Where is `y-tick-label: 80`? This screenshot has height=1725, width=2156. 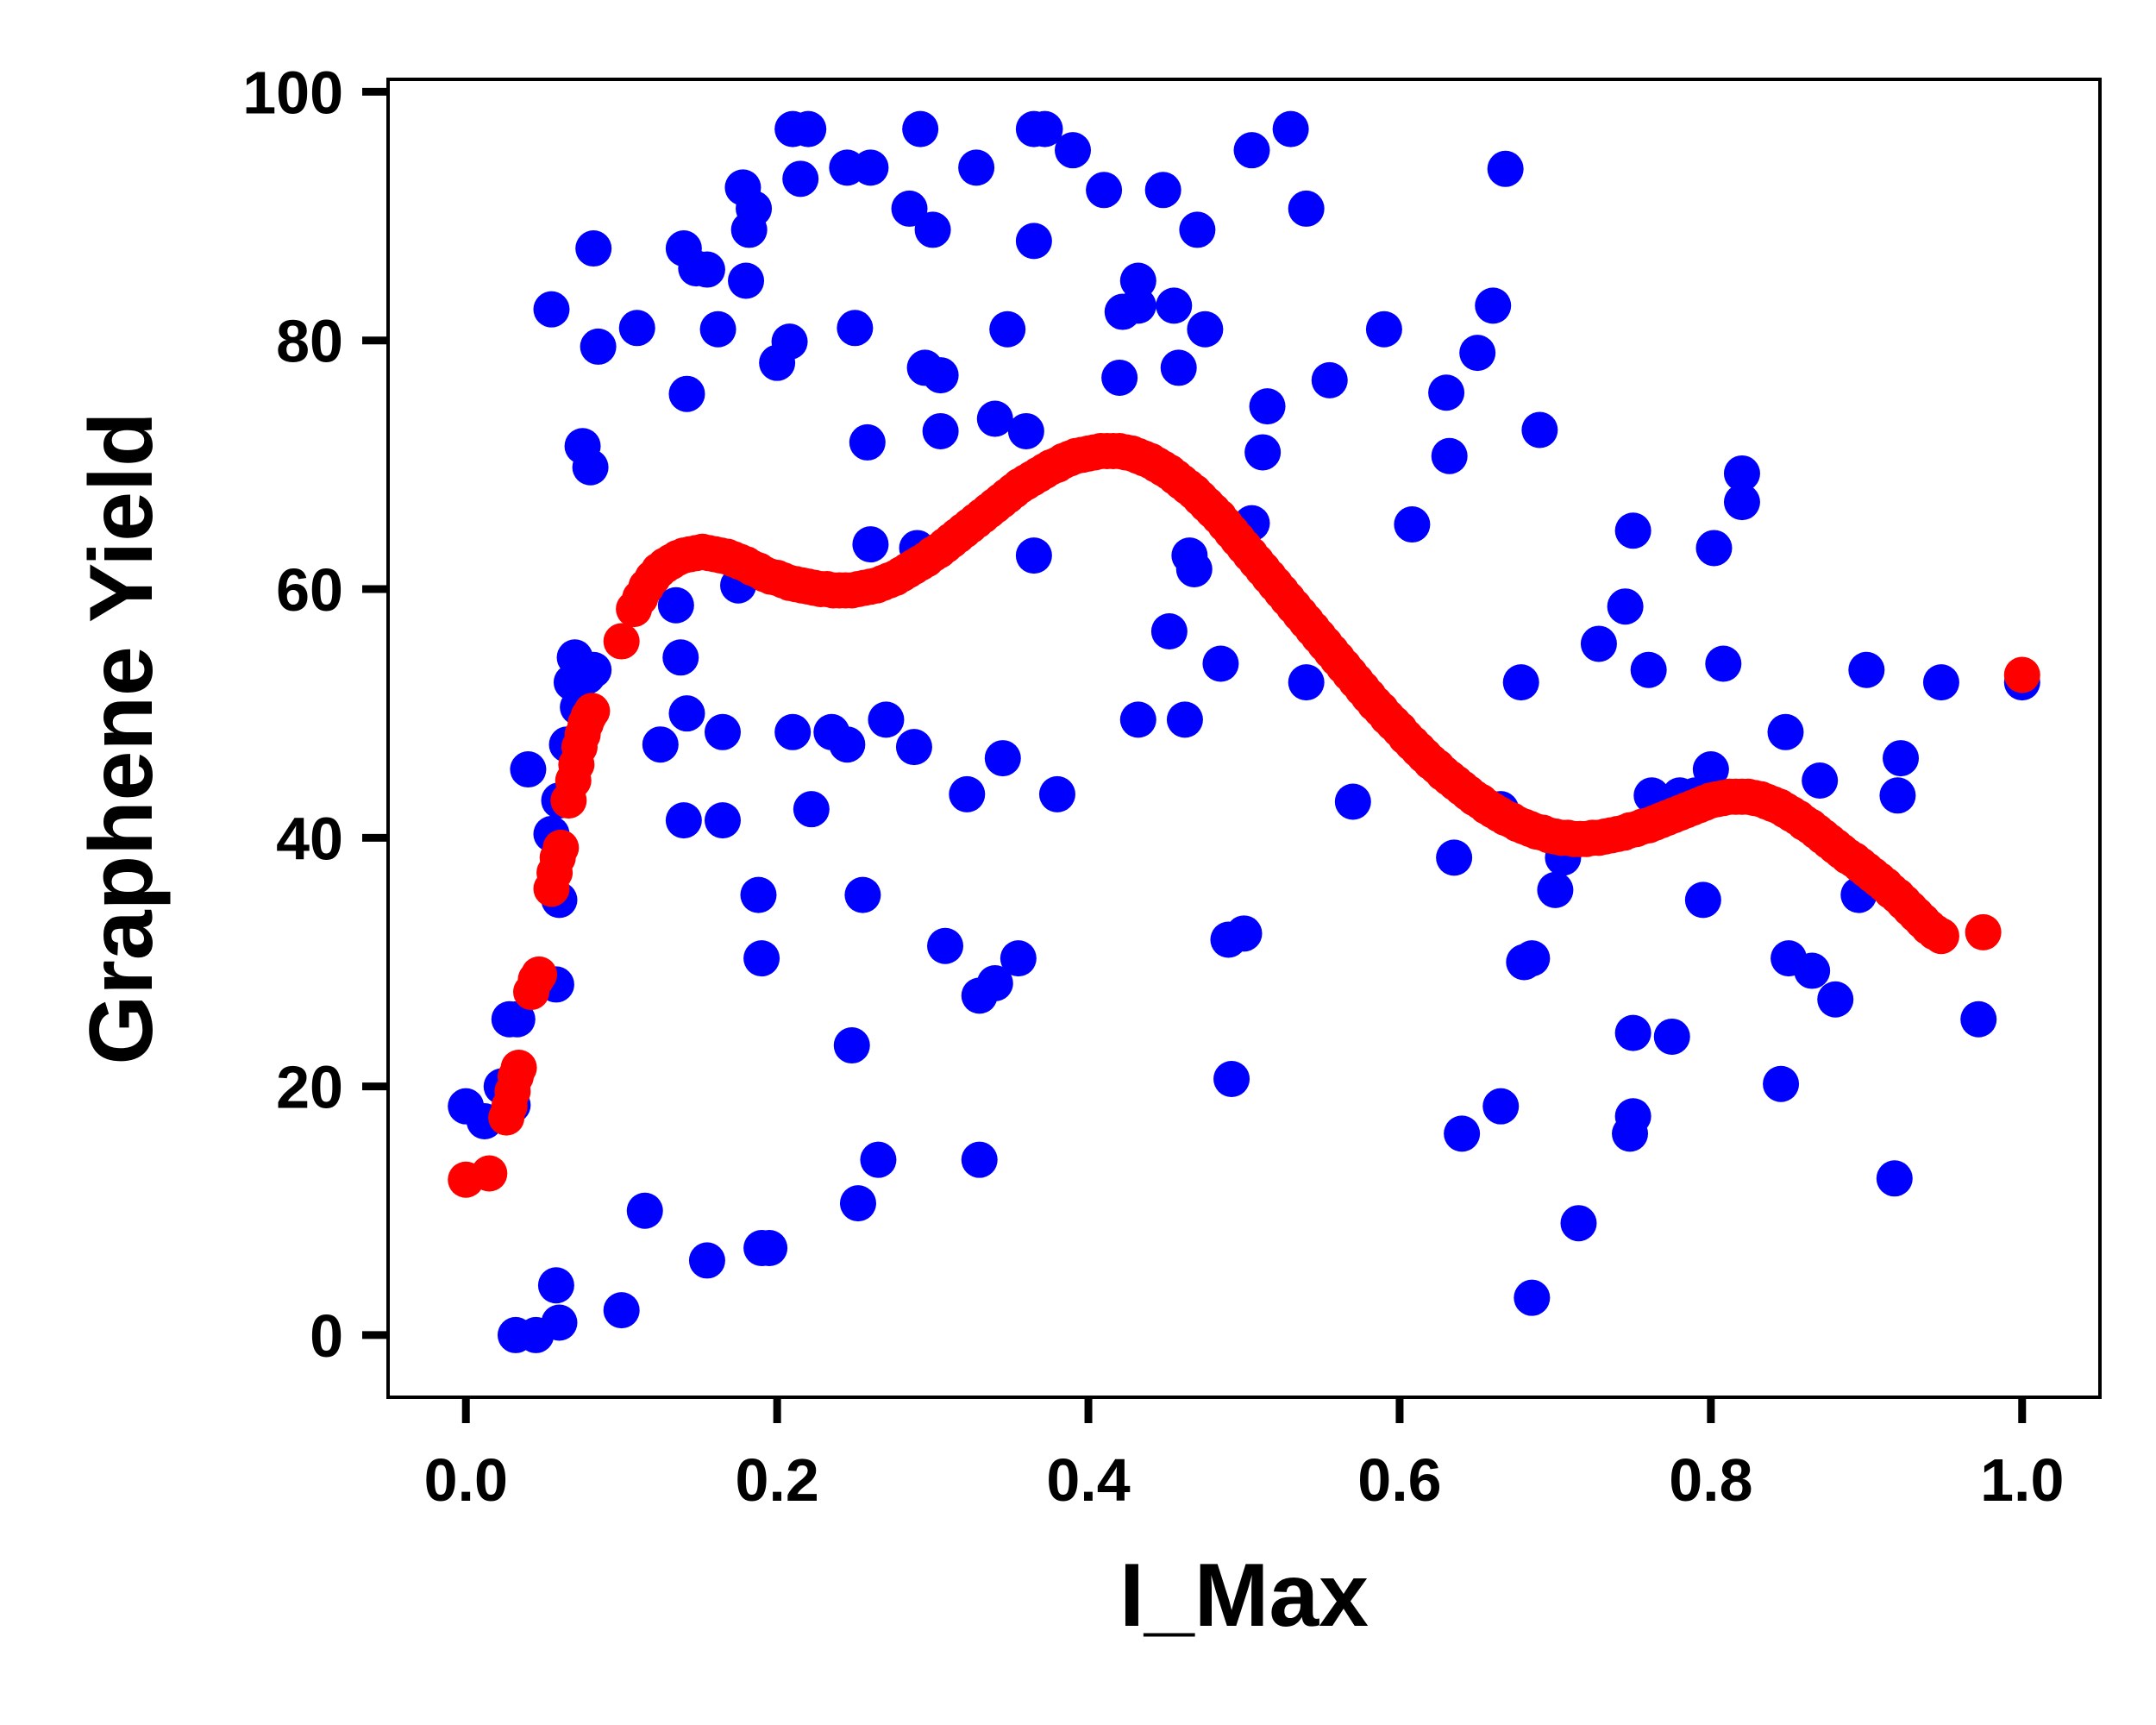 y-tick-label: 80 is located at coordinates (309, 341).